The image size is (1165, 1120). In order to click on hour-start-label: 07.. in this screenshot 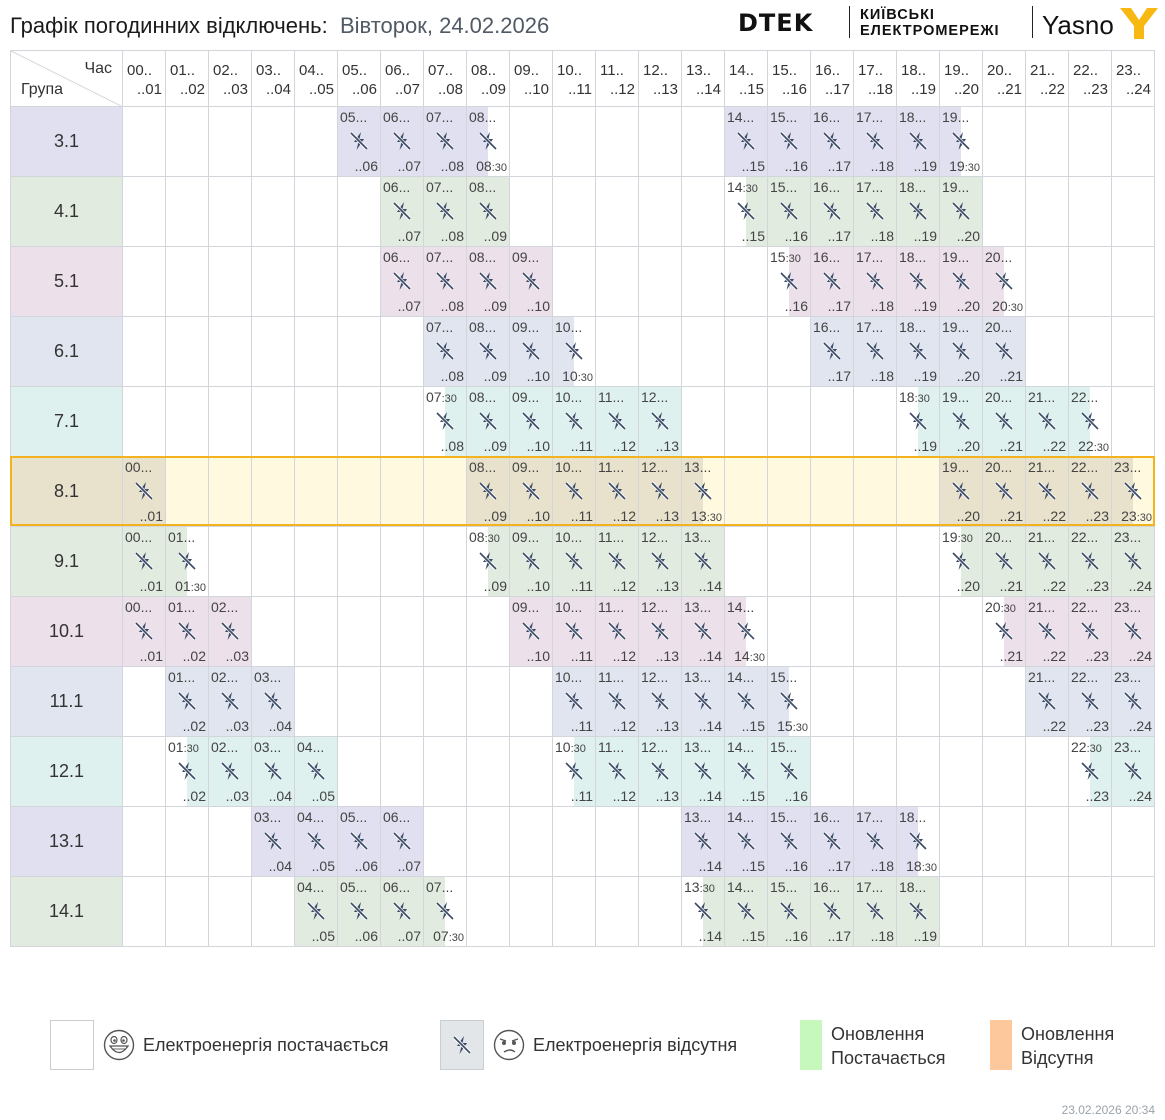, I will do `click(441, 70)`.